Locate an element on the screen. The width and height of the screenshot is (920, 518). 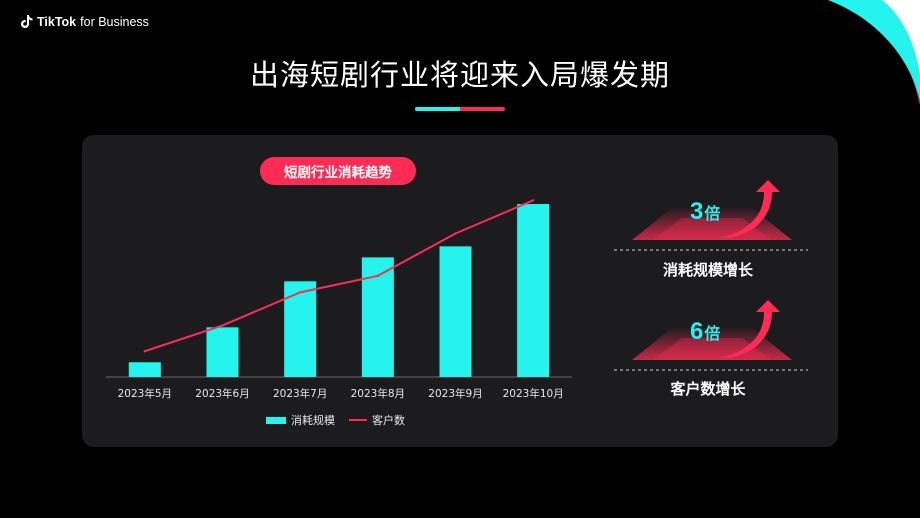
tiktok-note-icon is located at coordinates (27, 21).